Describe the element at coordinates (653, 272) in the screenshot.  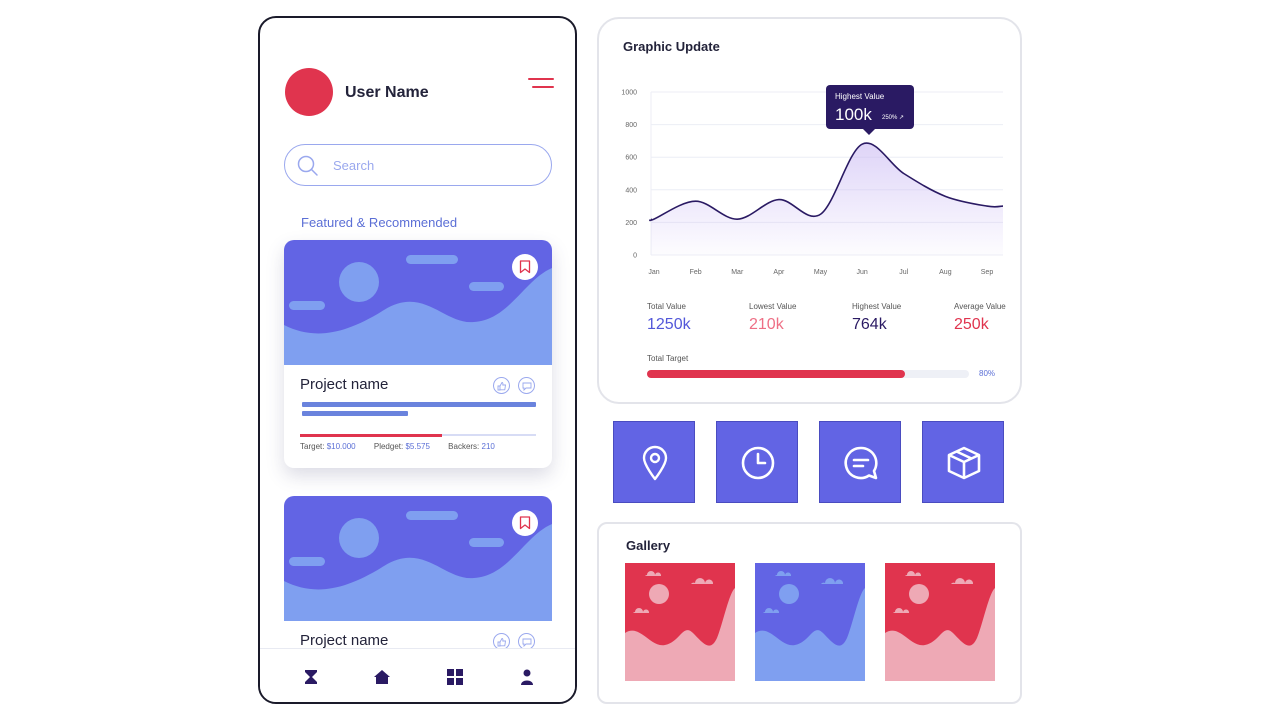
I see `x-tick-label: Jan` at that location.